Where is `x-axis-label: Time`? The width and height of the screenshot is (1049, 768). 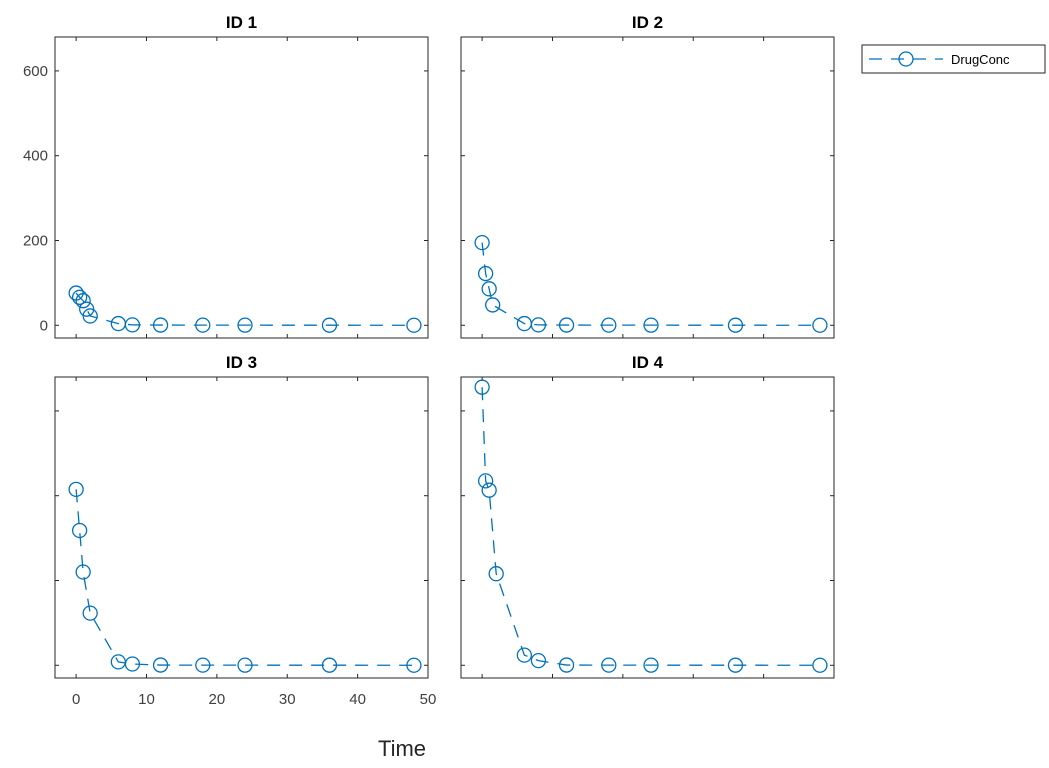
x-axis-label: Time is located at coordinates (402, 748).